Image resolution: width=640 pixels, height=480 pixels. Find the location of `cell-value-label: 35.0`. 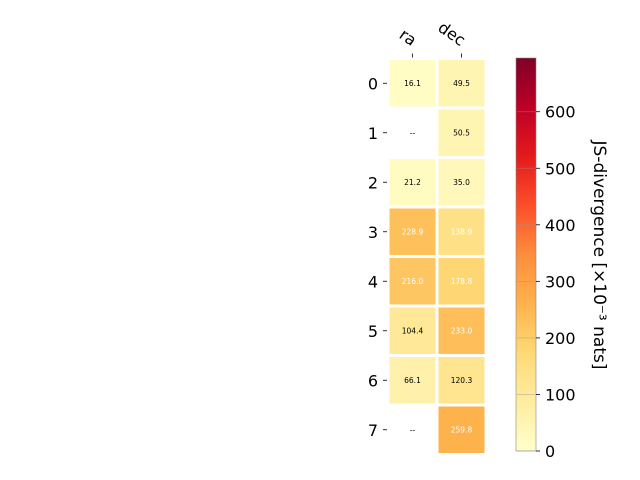

cell-value-label: 35.0 is located at coordinates (461, 182).